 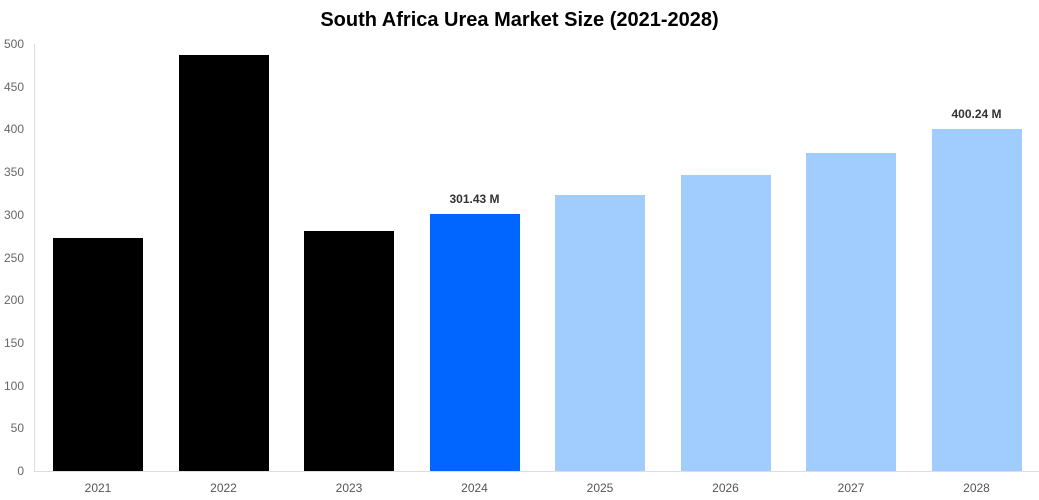 What do you see at coordinates (474, 488) in the screenshot?
I see `x-tick-label: 2024` at bounding box center [474, 488].